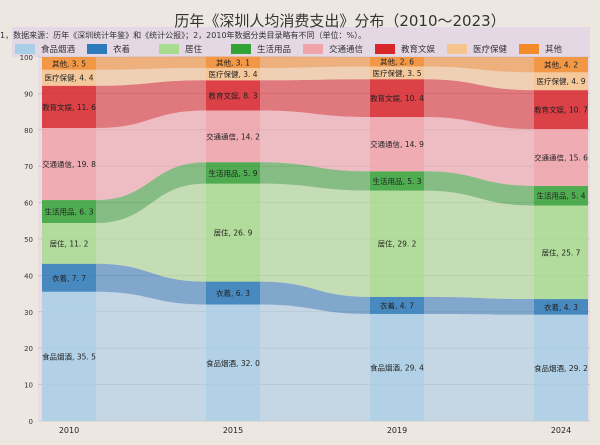 This screenshot has height=445, width=600. I want to click on data-label: 生活用品, 6. 3, so click(68, 212).